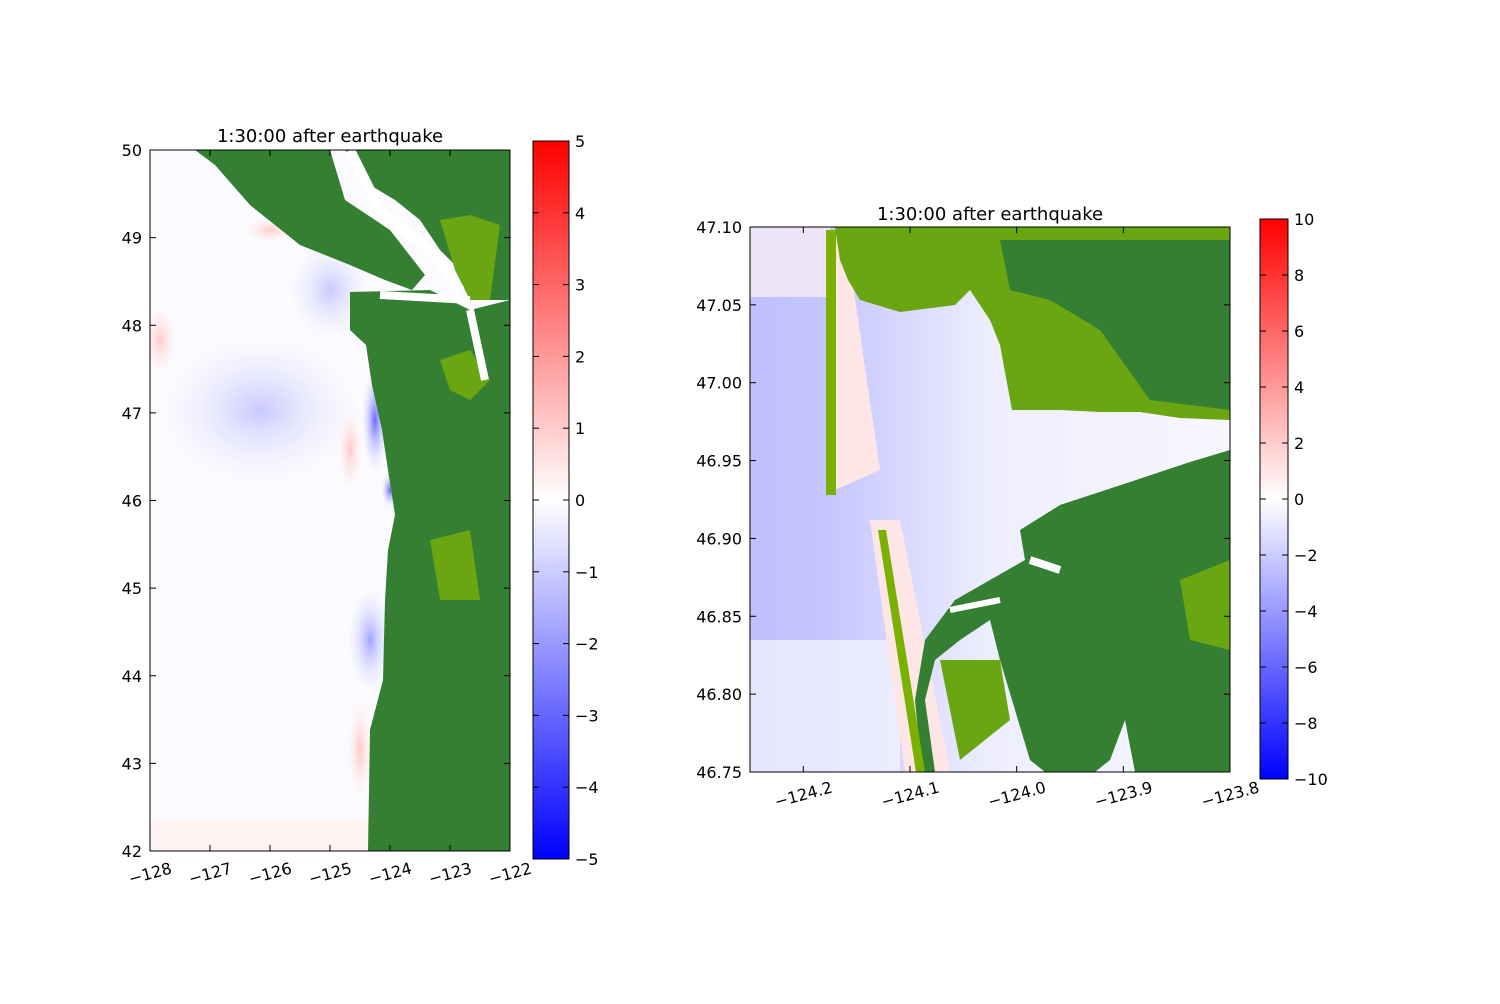 The image size is (1500, 1004). What do you see at coordinates (580, 285) in the screenshot?
I see `colorbar-tick-label: 3` at bounding box center [580, 285].